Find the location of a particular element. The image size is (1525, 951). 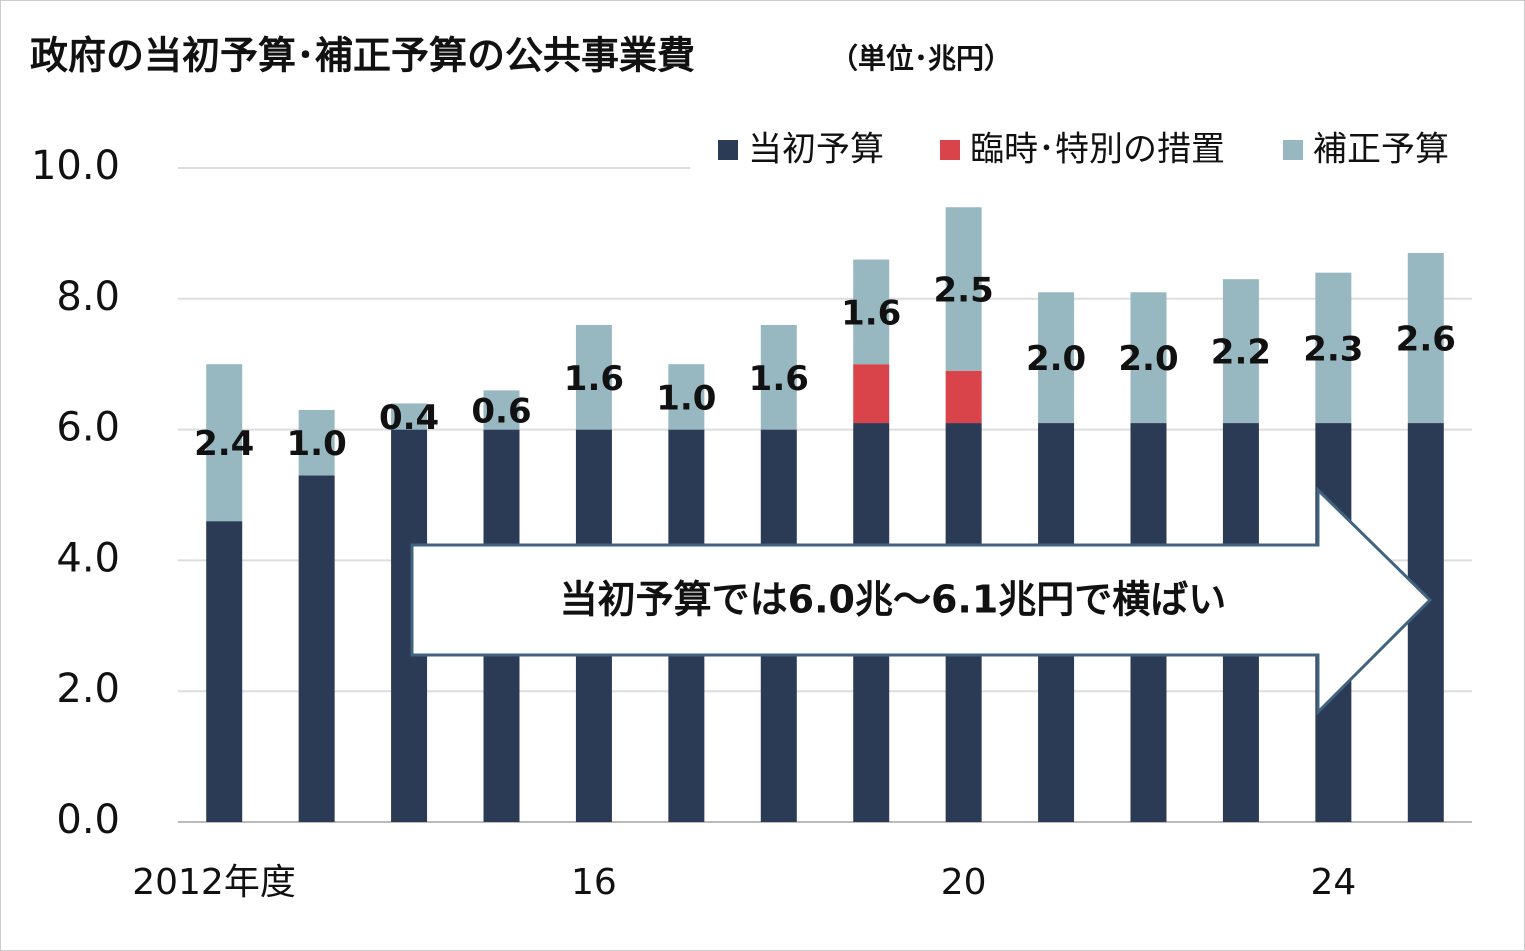

y-tick-label: 10.0 is located at coordinates (75, 166).